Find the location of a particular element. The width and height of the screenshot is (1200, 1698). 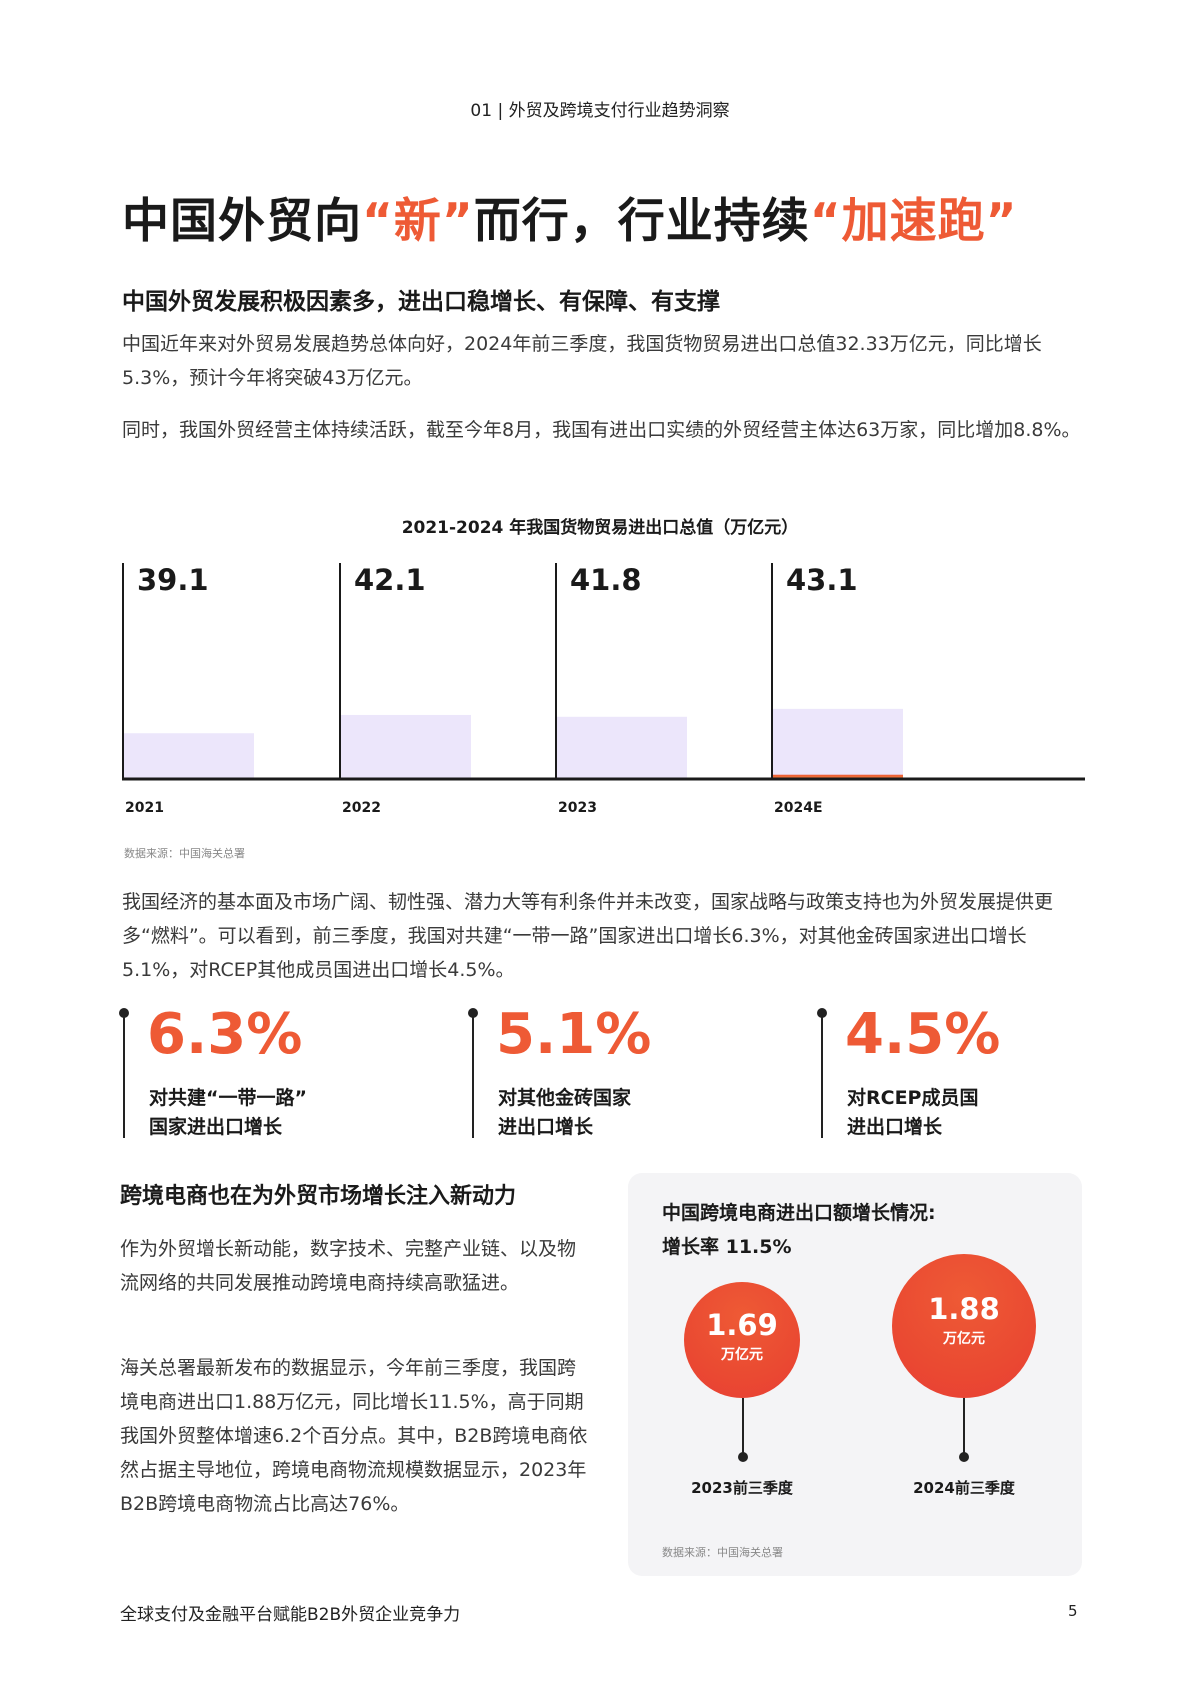

stat-label: 对RCEP成员国 进出口增长 is located at coordinates (912, 1113).